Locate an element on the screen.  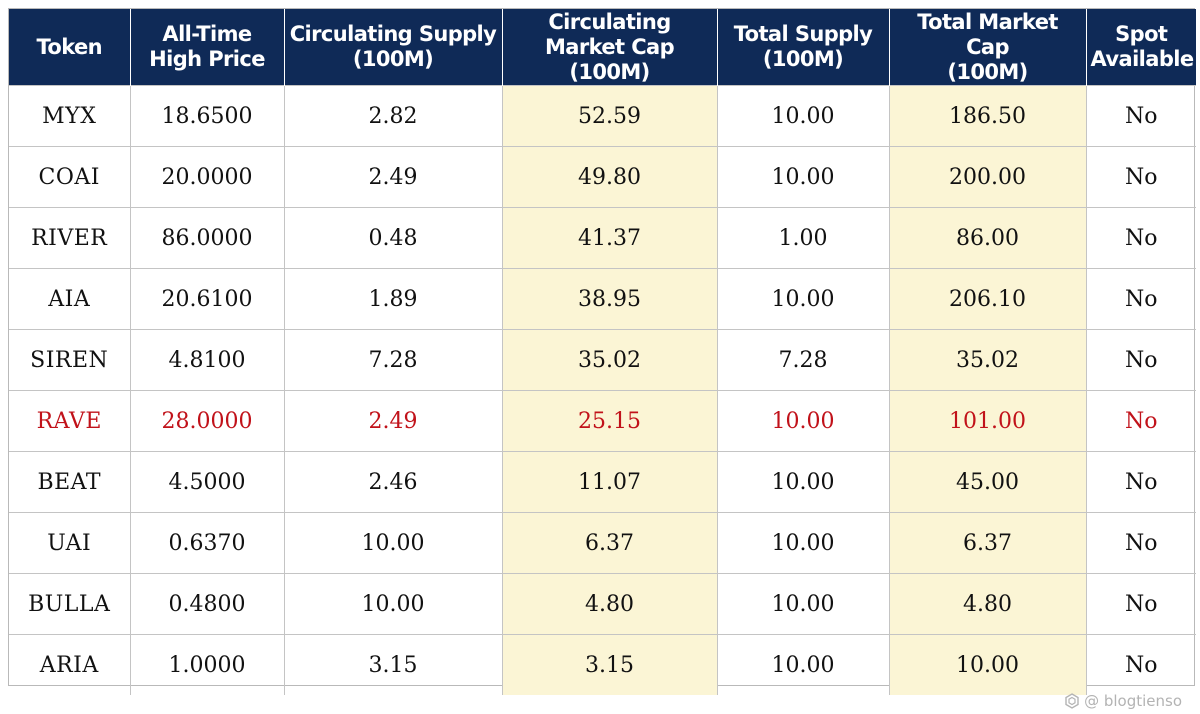
header-total-supply-line-1: Total Supply is located at coordinates (803, 34).